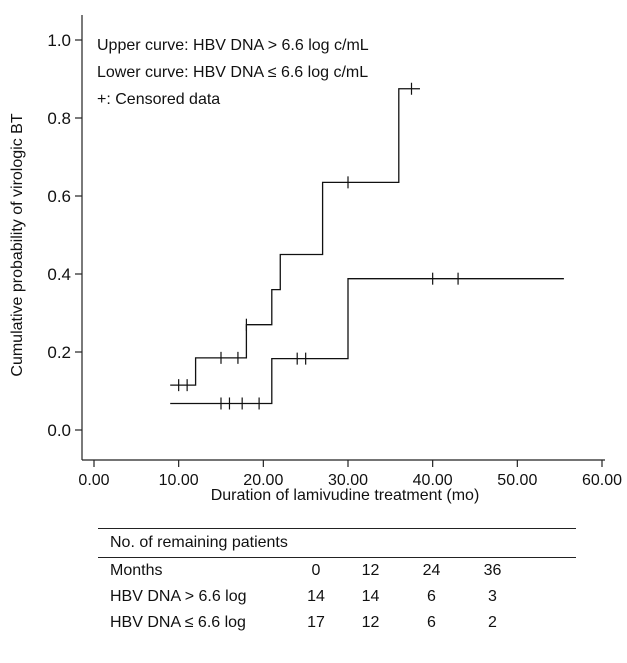 The image size is (627, 663). I want to click on x-tick-label: 60.00, so click(602, 480).